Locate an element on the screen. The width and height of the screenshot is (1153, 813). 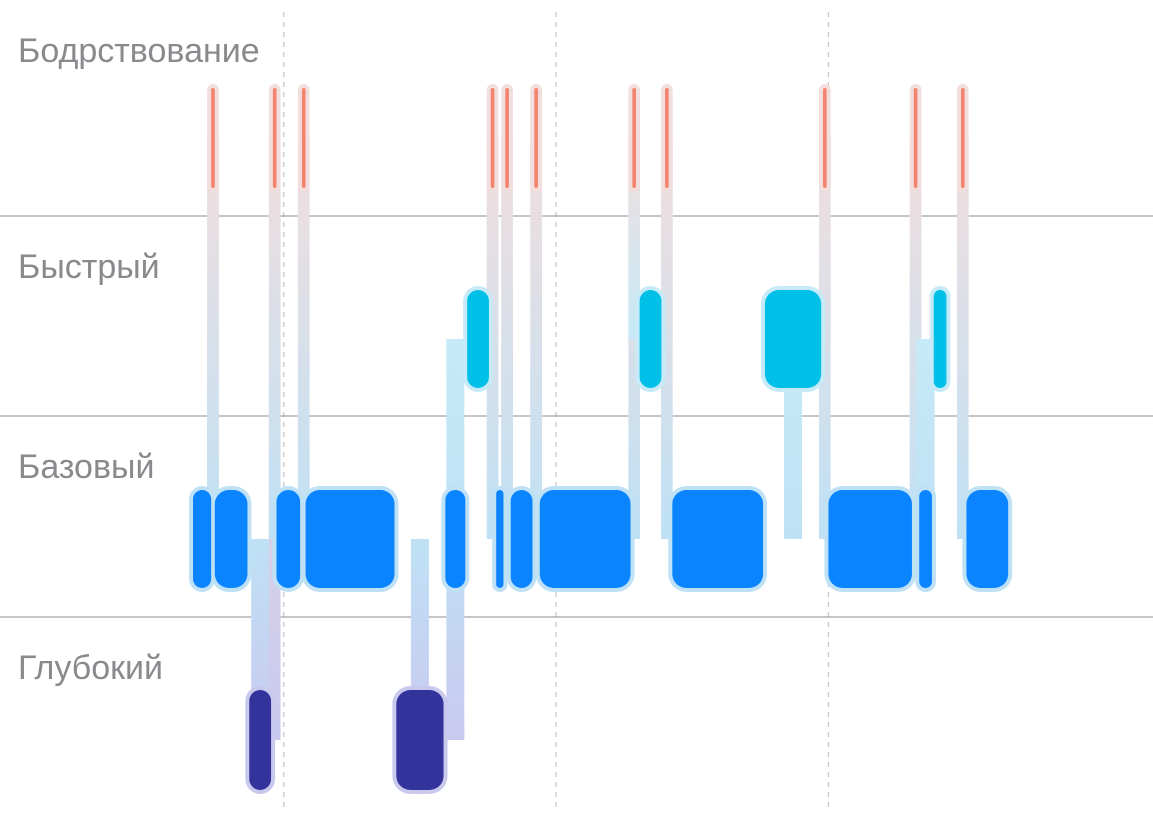
stage-label-2: Быстрый is located at coordinates (89, 267).